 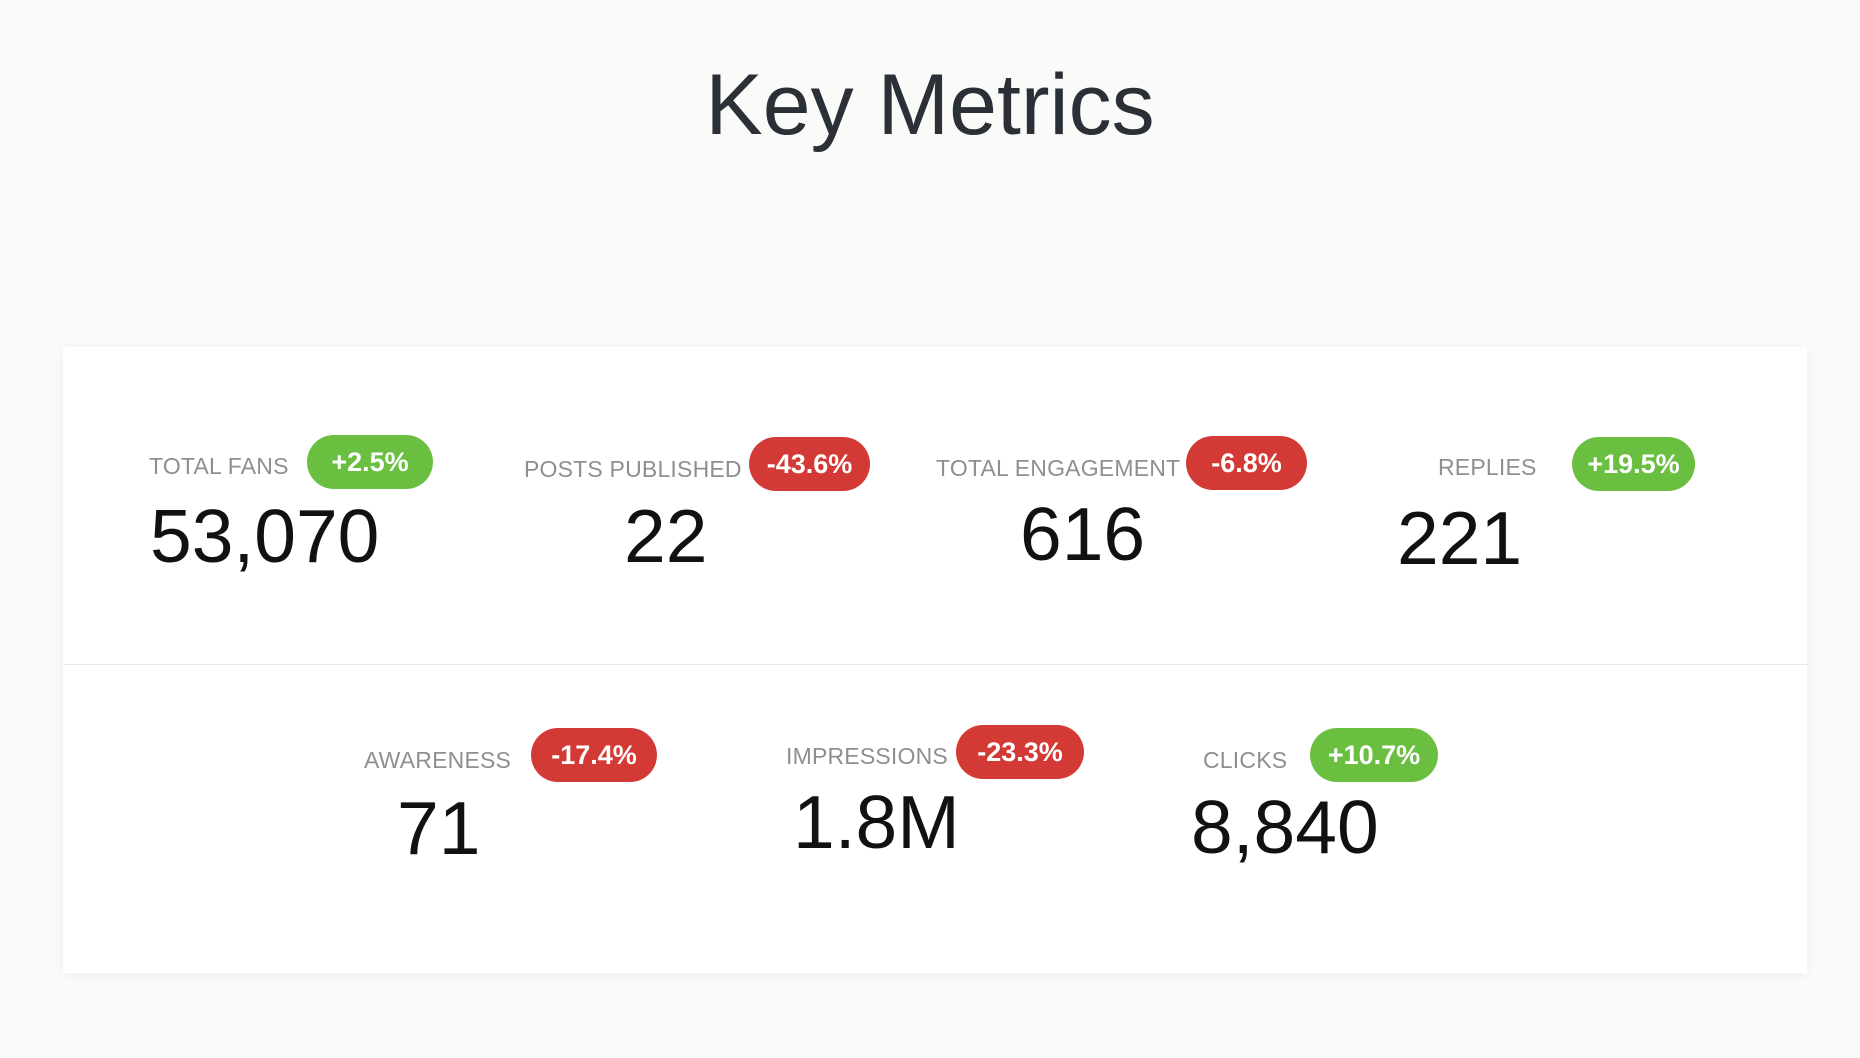 What do you see at coordinates (1246, 463) in the screenshot?
I see `change-badge: -6.8%` at bounding box center [1246, 463].